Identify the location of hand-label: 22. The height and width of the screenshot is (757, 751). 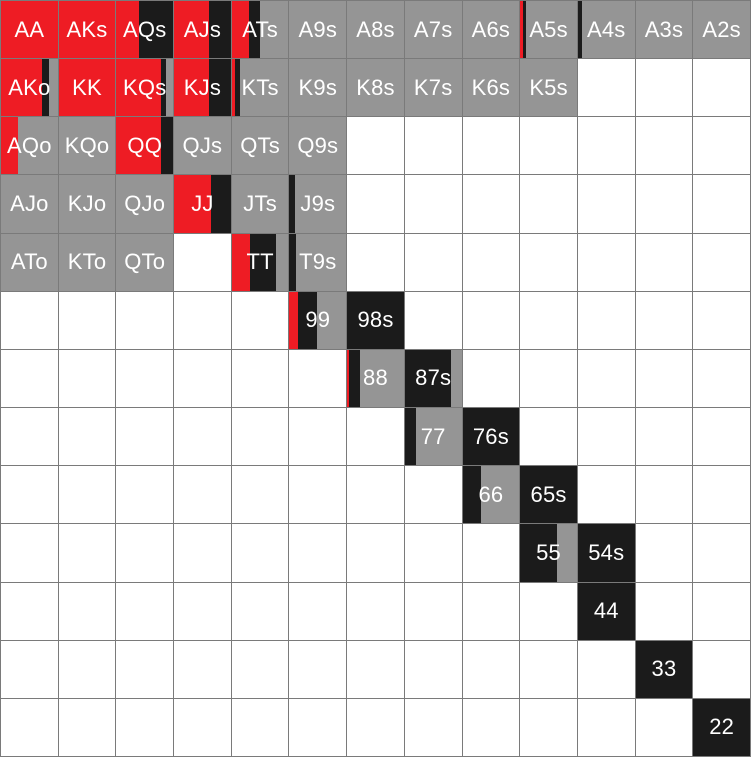
(722, 727).